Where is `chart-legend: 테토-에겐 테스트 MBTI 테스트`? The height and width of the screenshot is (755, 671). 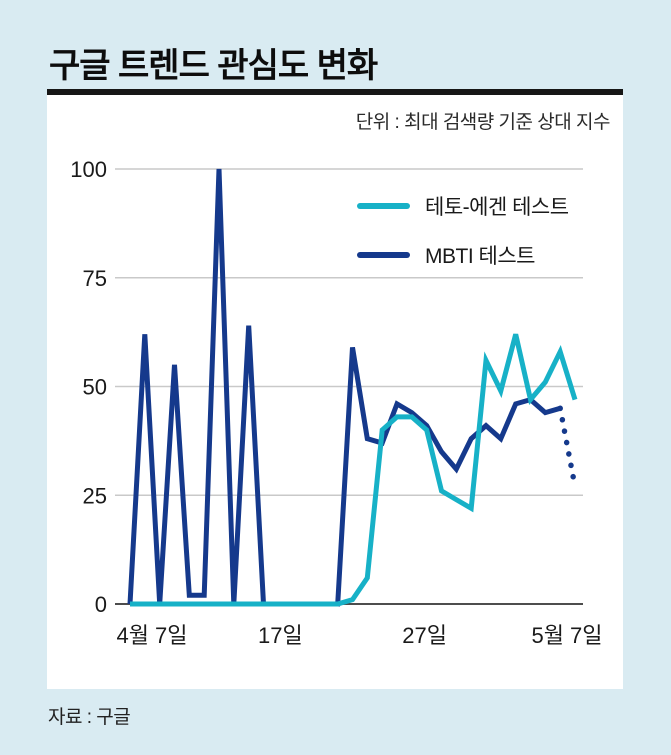 chart-legend: 테토-에겐 테스트 MBTI 테스트 is located at coordinates (463, 230).